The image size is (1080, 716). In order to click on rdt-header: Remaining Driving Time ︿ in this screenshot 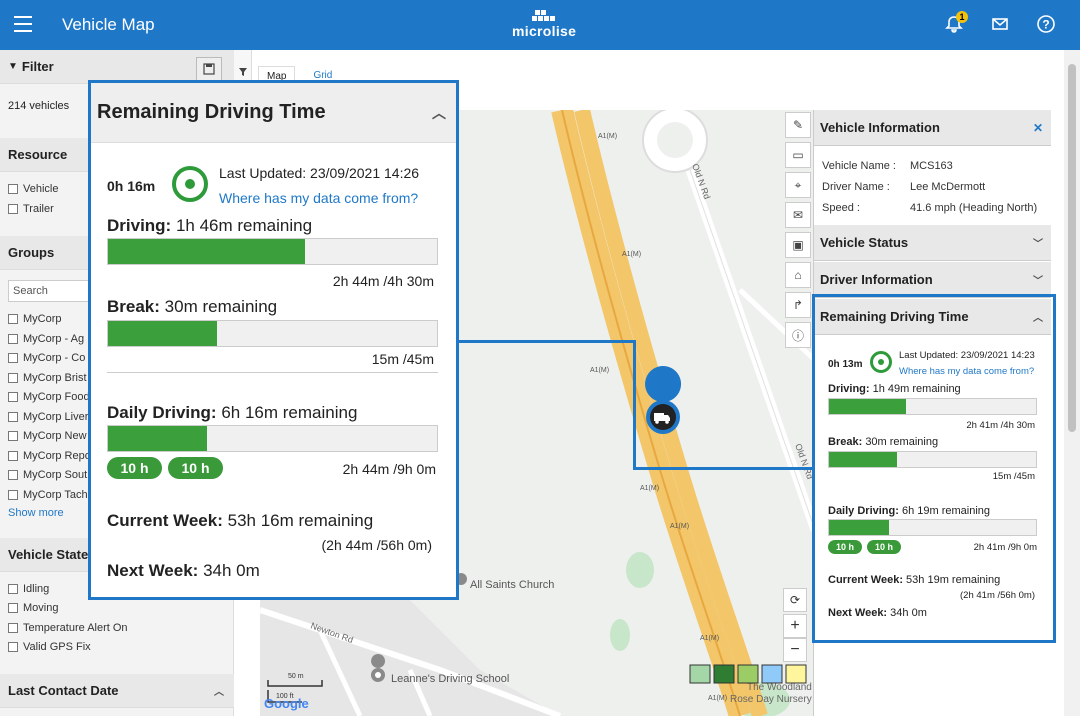, I will do `click(932, 317)`.